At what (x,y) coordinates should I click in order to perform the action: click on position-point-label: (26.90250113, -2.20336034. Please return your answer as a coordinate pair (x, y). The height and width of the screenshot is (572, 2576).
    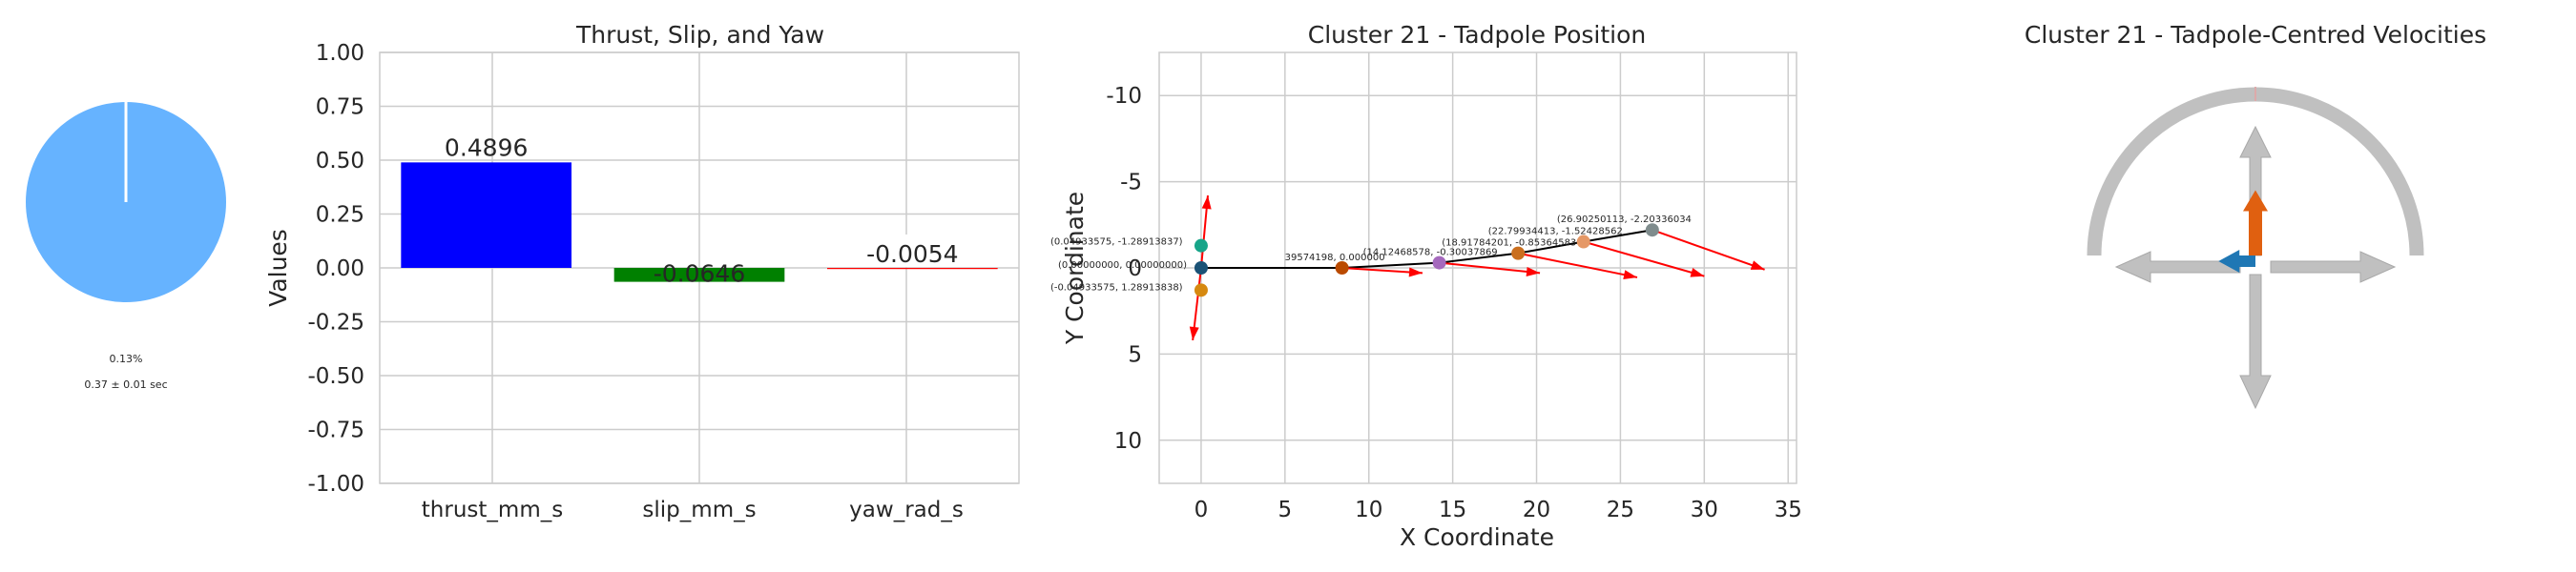
    Looking at the image, I should click on (1624, 220).